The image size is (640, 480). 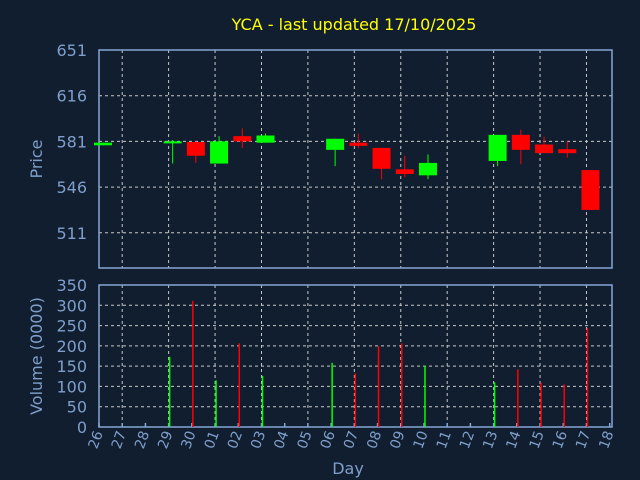 What do you see at coordinates (71, 305) in the screenshot?
I see `volume-tick-label: 300` at bounding box center [71, 305].